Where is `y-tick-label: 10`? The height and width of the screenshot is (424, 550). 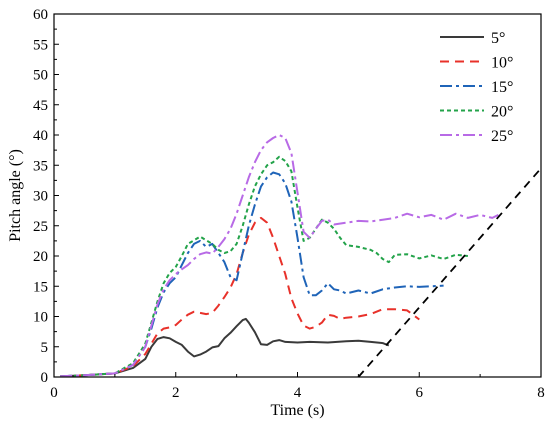 y-tick-label: 10 is located at coordinates (40, 318).